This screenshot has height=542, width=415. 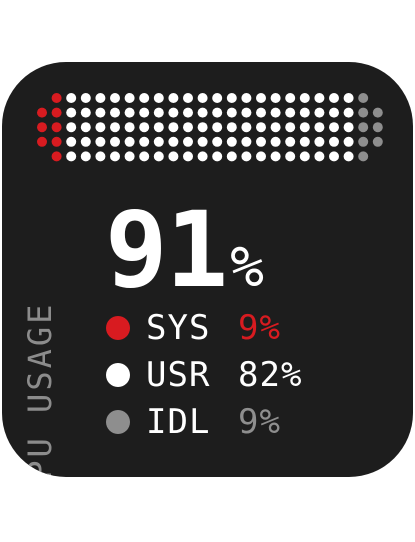 What do you see at coordinates (178, 375) in the screenshot?
I see `legend-label-usr: USR` at bounding box center [178, 375].